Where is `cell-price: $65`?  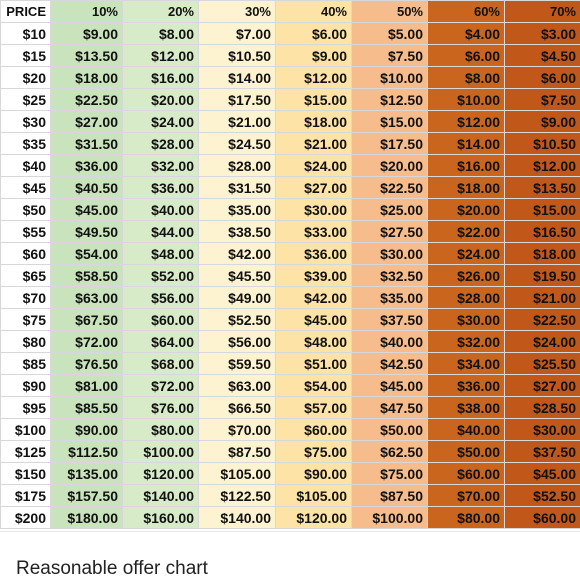
cell-price: $65 is located at coordinates (26, 276).